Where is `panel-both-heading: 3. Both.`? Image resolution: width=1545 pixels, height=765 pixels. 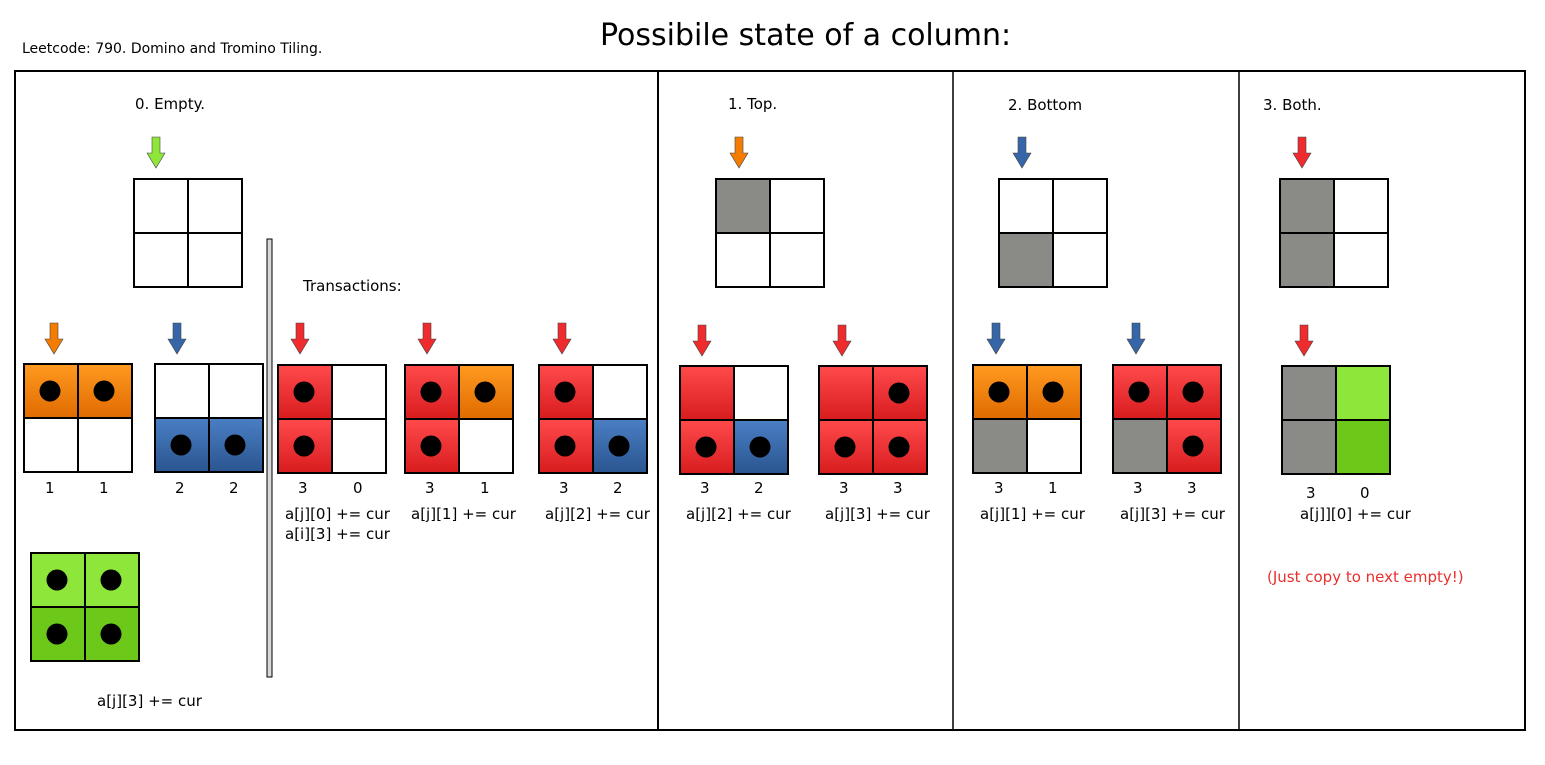
panel-both-heading: 3. Both. is located at coordinates (1292, 105).